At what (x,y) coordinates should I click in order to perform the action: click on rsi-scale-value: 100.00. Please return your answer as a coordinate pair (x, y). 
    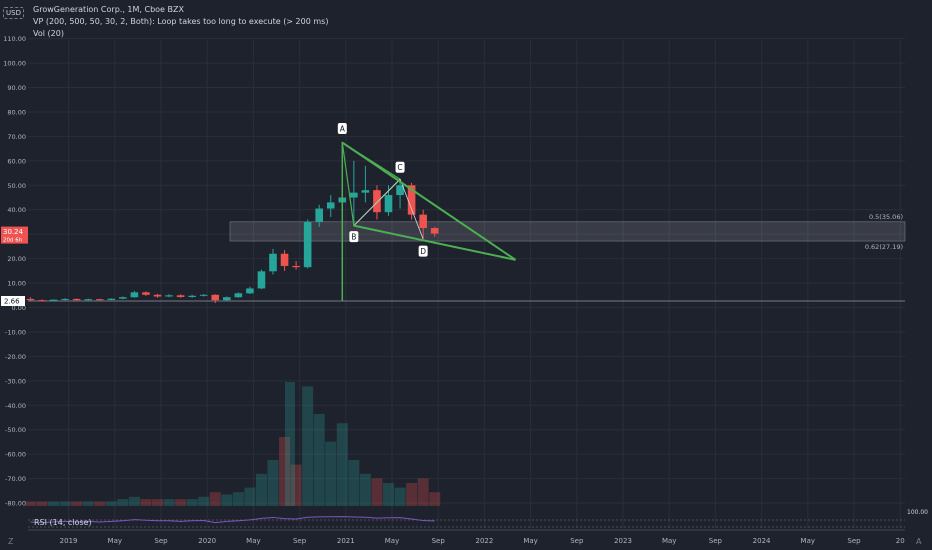
    Looking at the image, I should click on (917, 512).